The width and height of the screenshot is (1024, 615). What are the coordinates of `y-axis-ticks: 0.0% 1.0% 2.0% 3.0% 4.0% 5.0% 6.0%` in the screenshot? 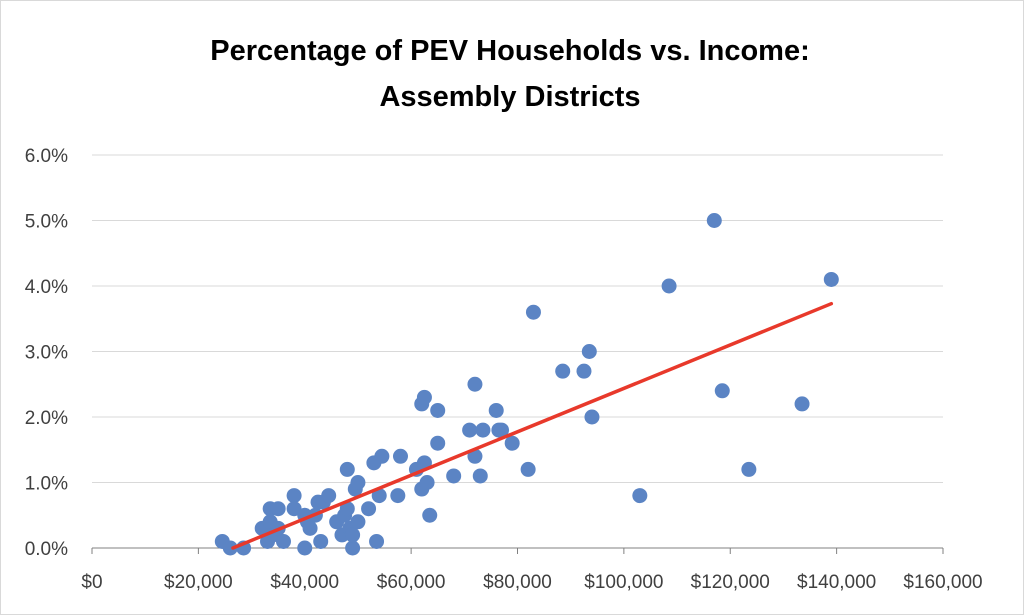 It's located at (46, 353).